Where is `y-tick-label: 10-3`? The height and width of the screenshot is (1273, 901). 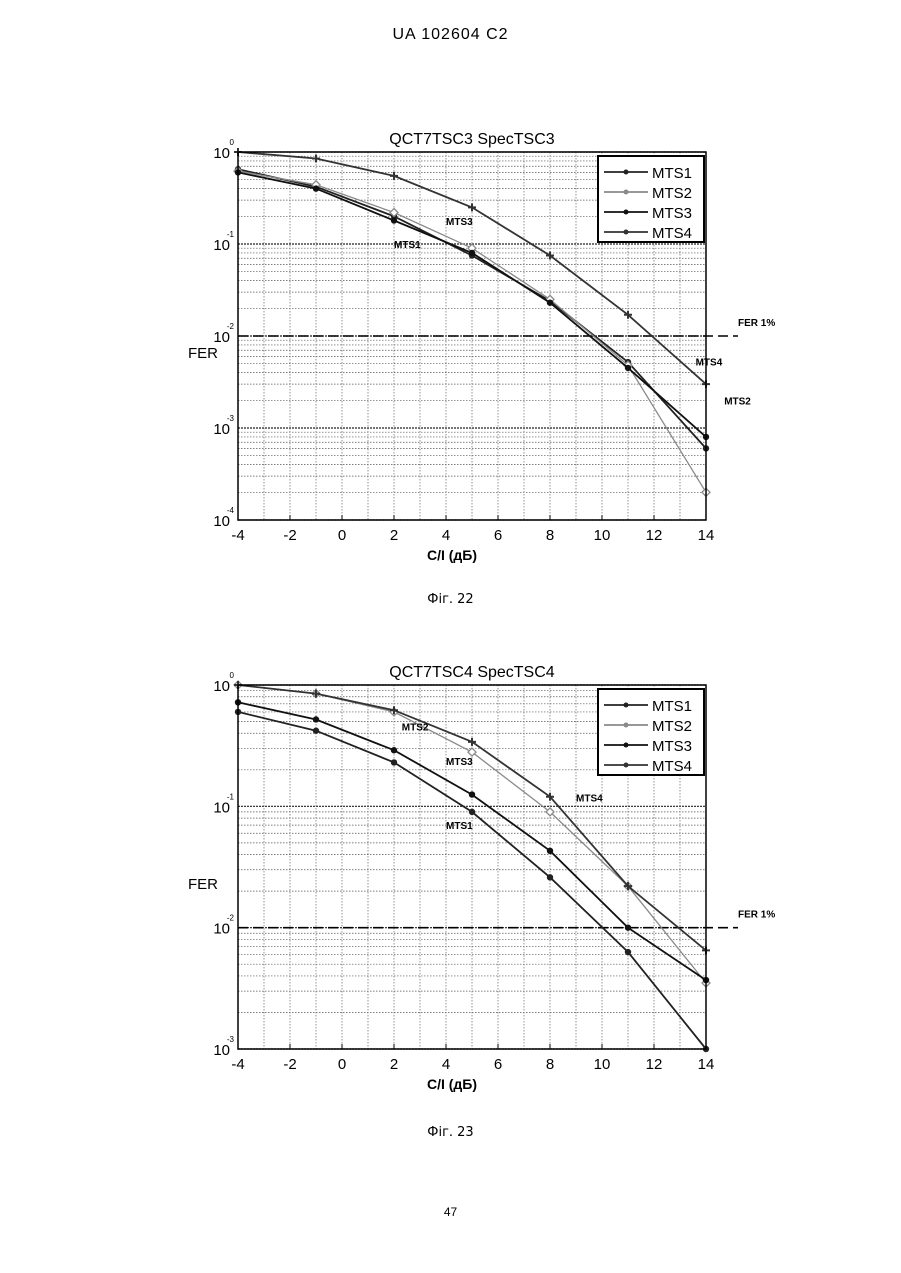 y-tick-label: 10-3 is located at coordinates (223, 426).